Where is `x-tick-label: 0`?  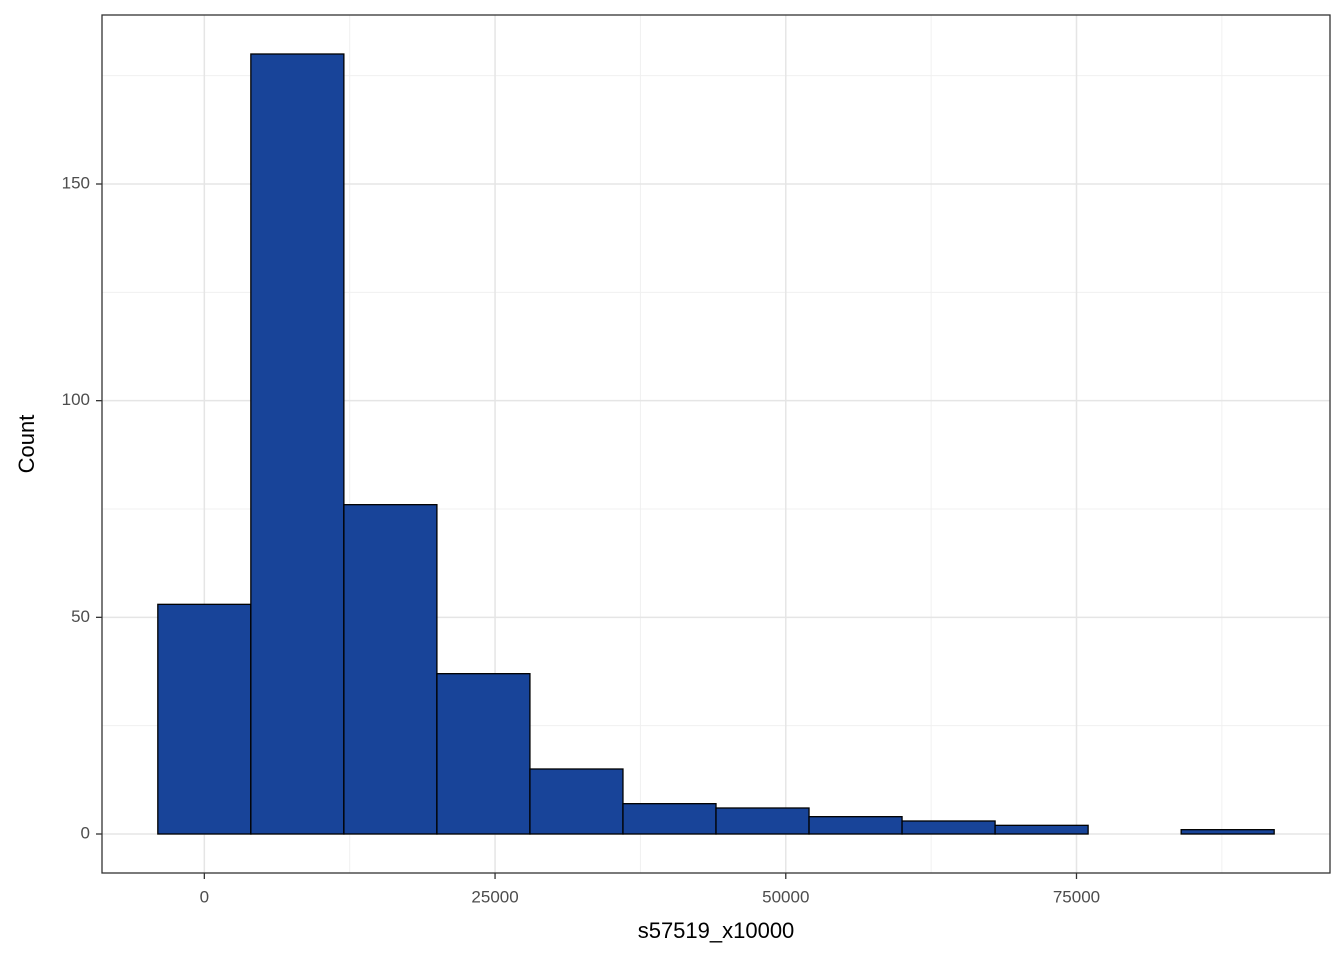 x-tick-label: 0 is located at coordinates (204, 896).